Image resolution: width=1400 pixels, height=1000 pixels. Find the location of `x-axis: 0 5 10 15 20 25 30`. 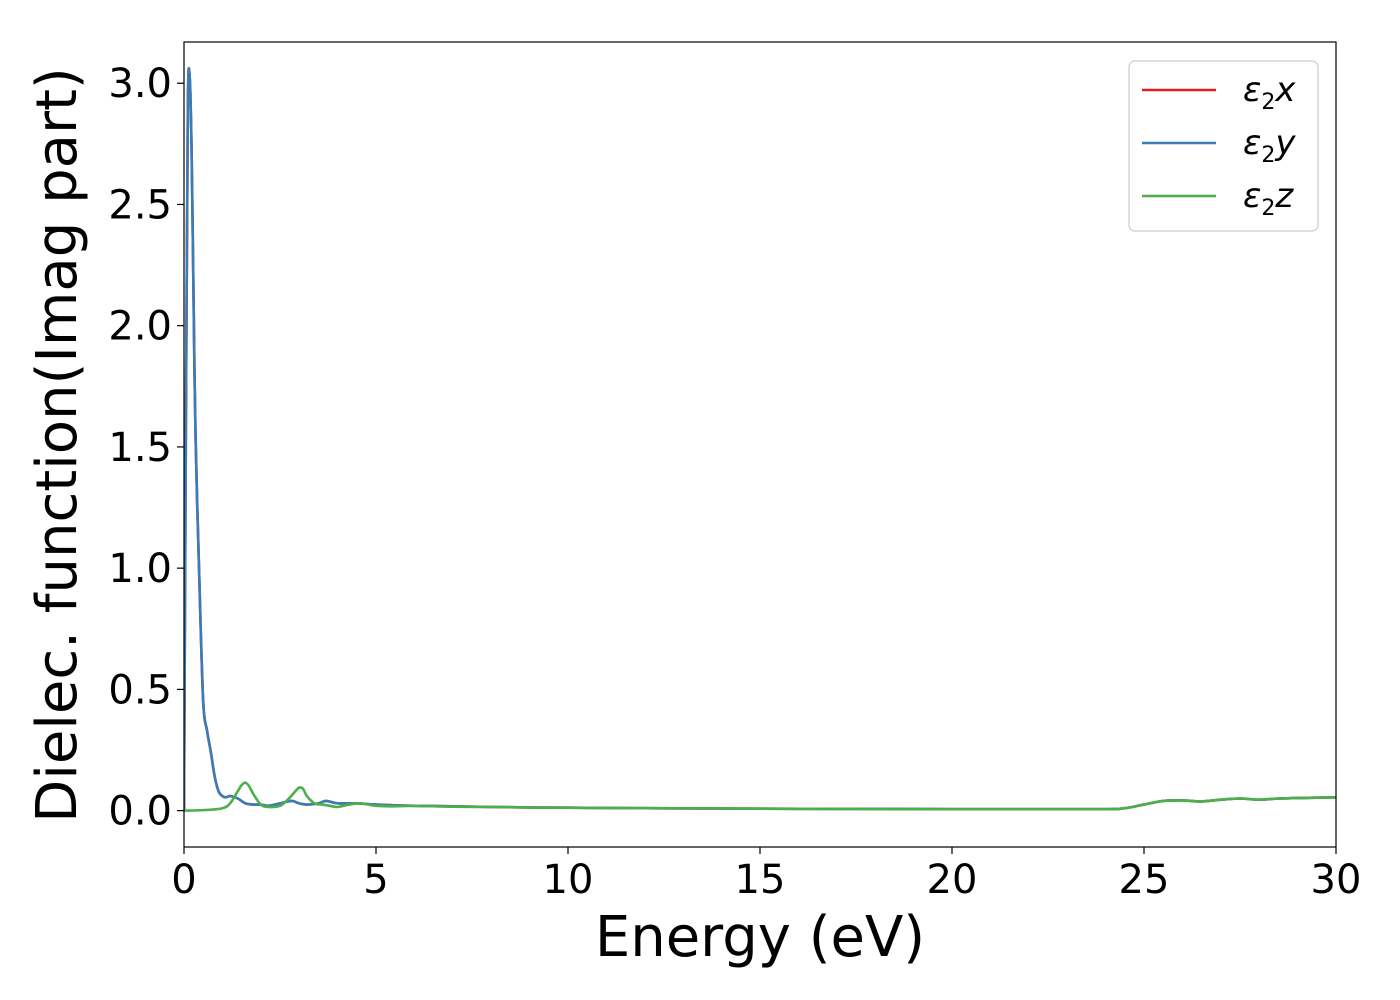

x-axis: 0 5 10 15 20 25 30 is located at coordinates (766, 875).